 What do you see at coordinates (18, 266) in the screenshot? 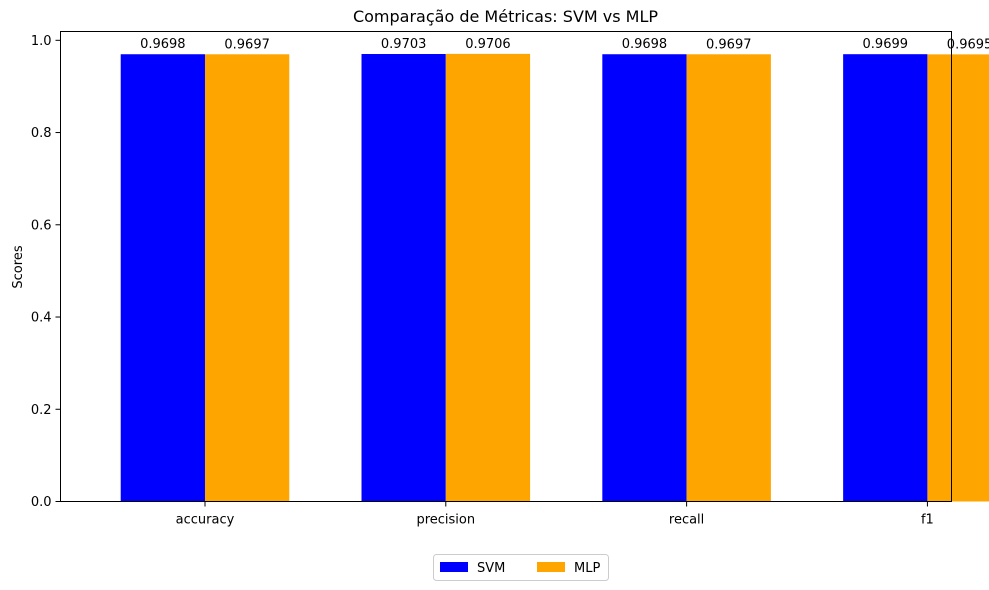
I see `y-axis-label: Scores` at bounding box center [18, 266].